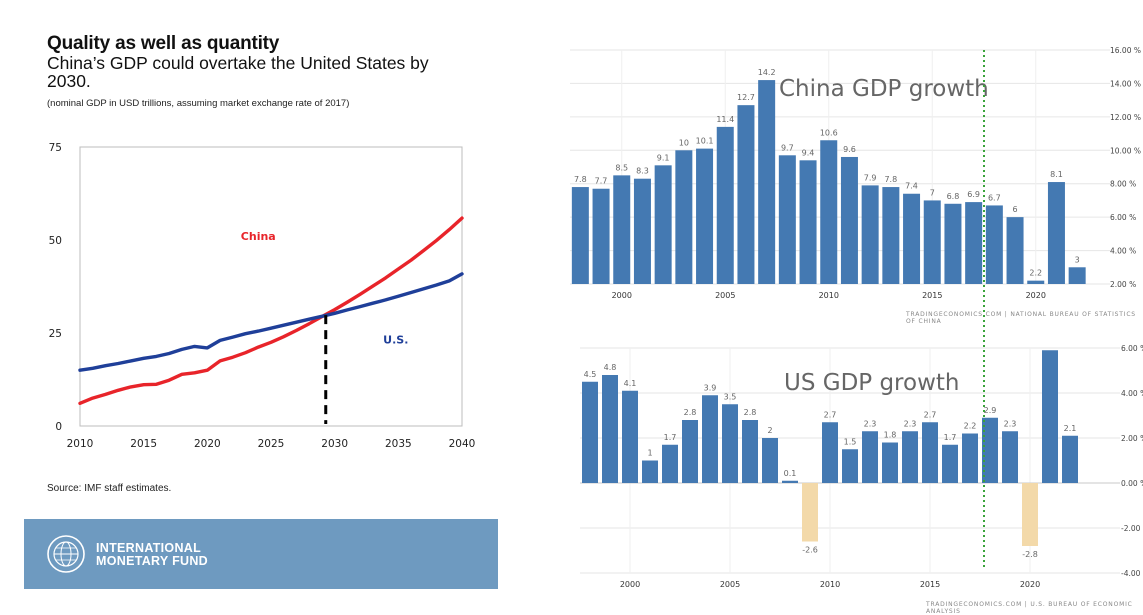  What do you see at coordinates (932, 192) in the screenshot?
I see `data-label: 7` at bounding box center [932, 192].